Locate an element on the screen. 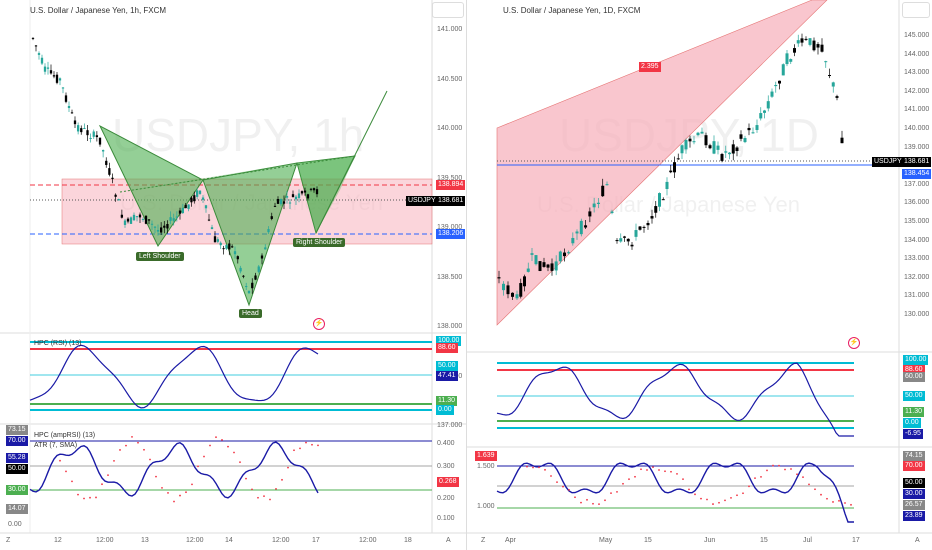 The height and width of the screenshot is (550, 932). left-price-tick: 137.000 is located at coordinates (450, 425).